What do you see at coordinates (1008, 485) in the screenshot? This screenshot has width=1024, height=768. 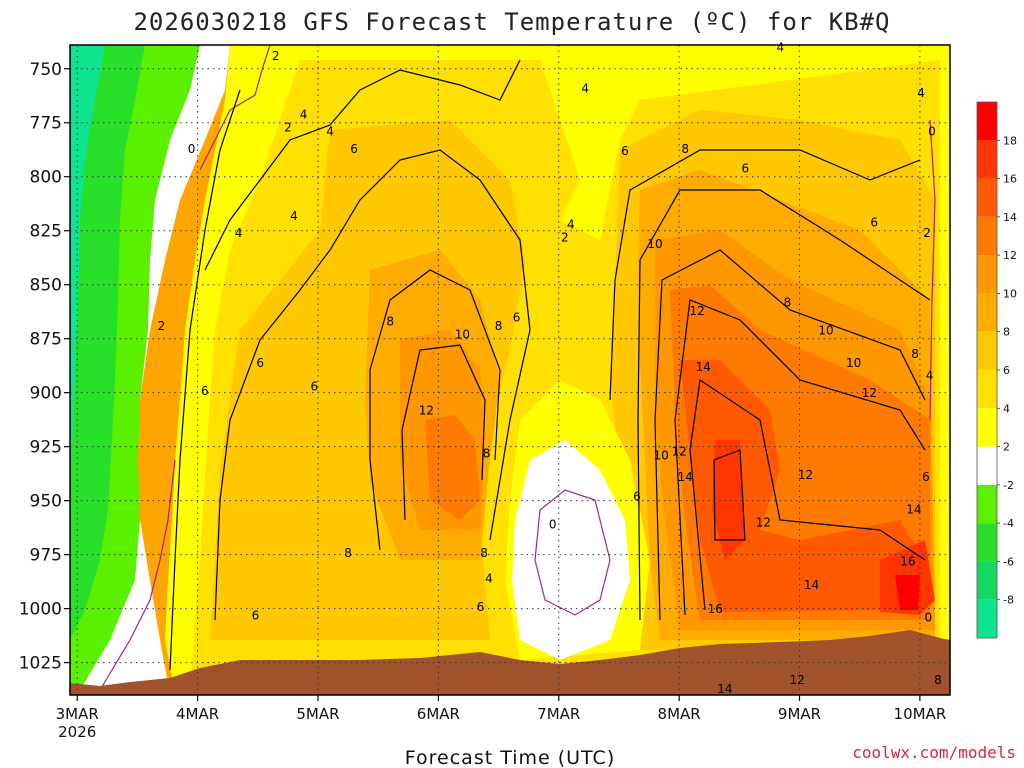 I see `colorbar-tick-label: -2` at bounding box center [1008, 485].